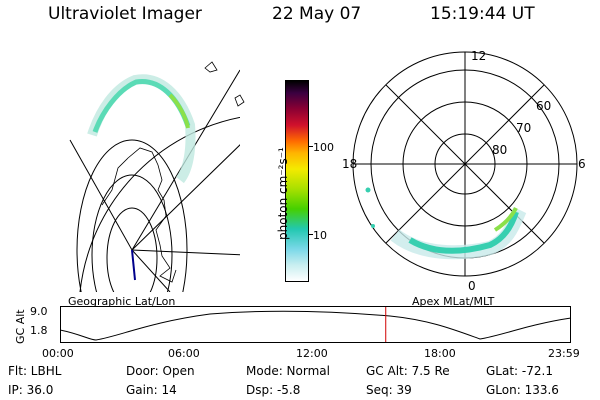 This screenshot has width=600, height=400. Describe the element at coordinates (160, 371) in the screenshot. I see `info-door: Door: Open` at that location.